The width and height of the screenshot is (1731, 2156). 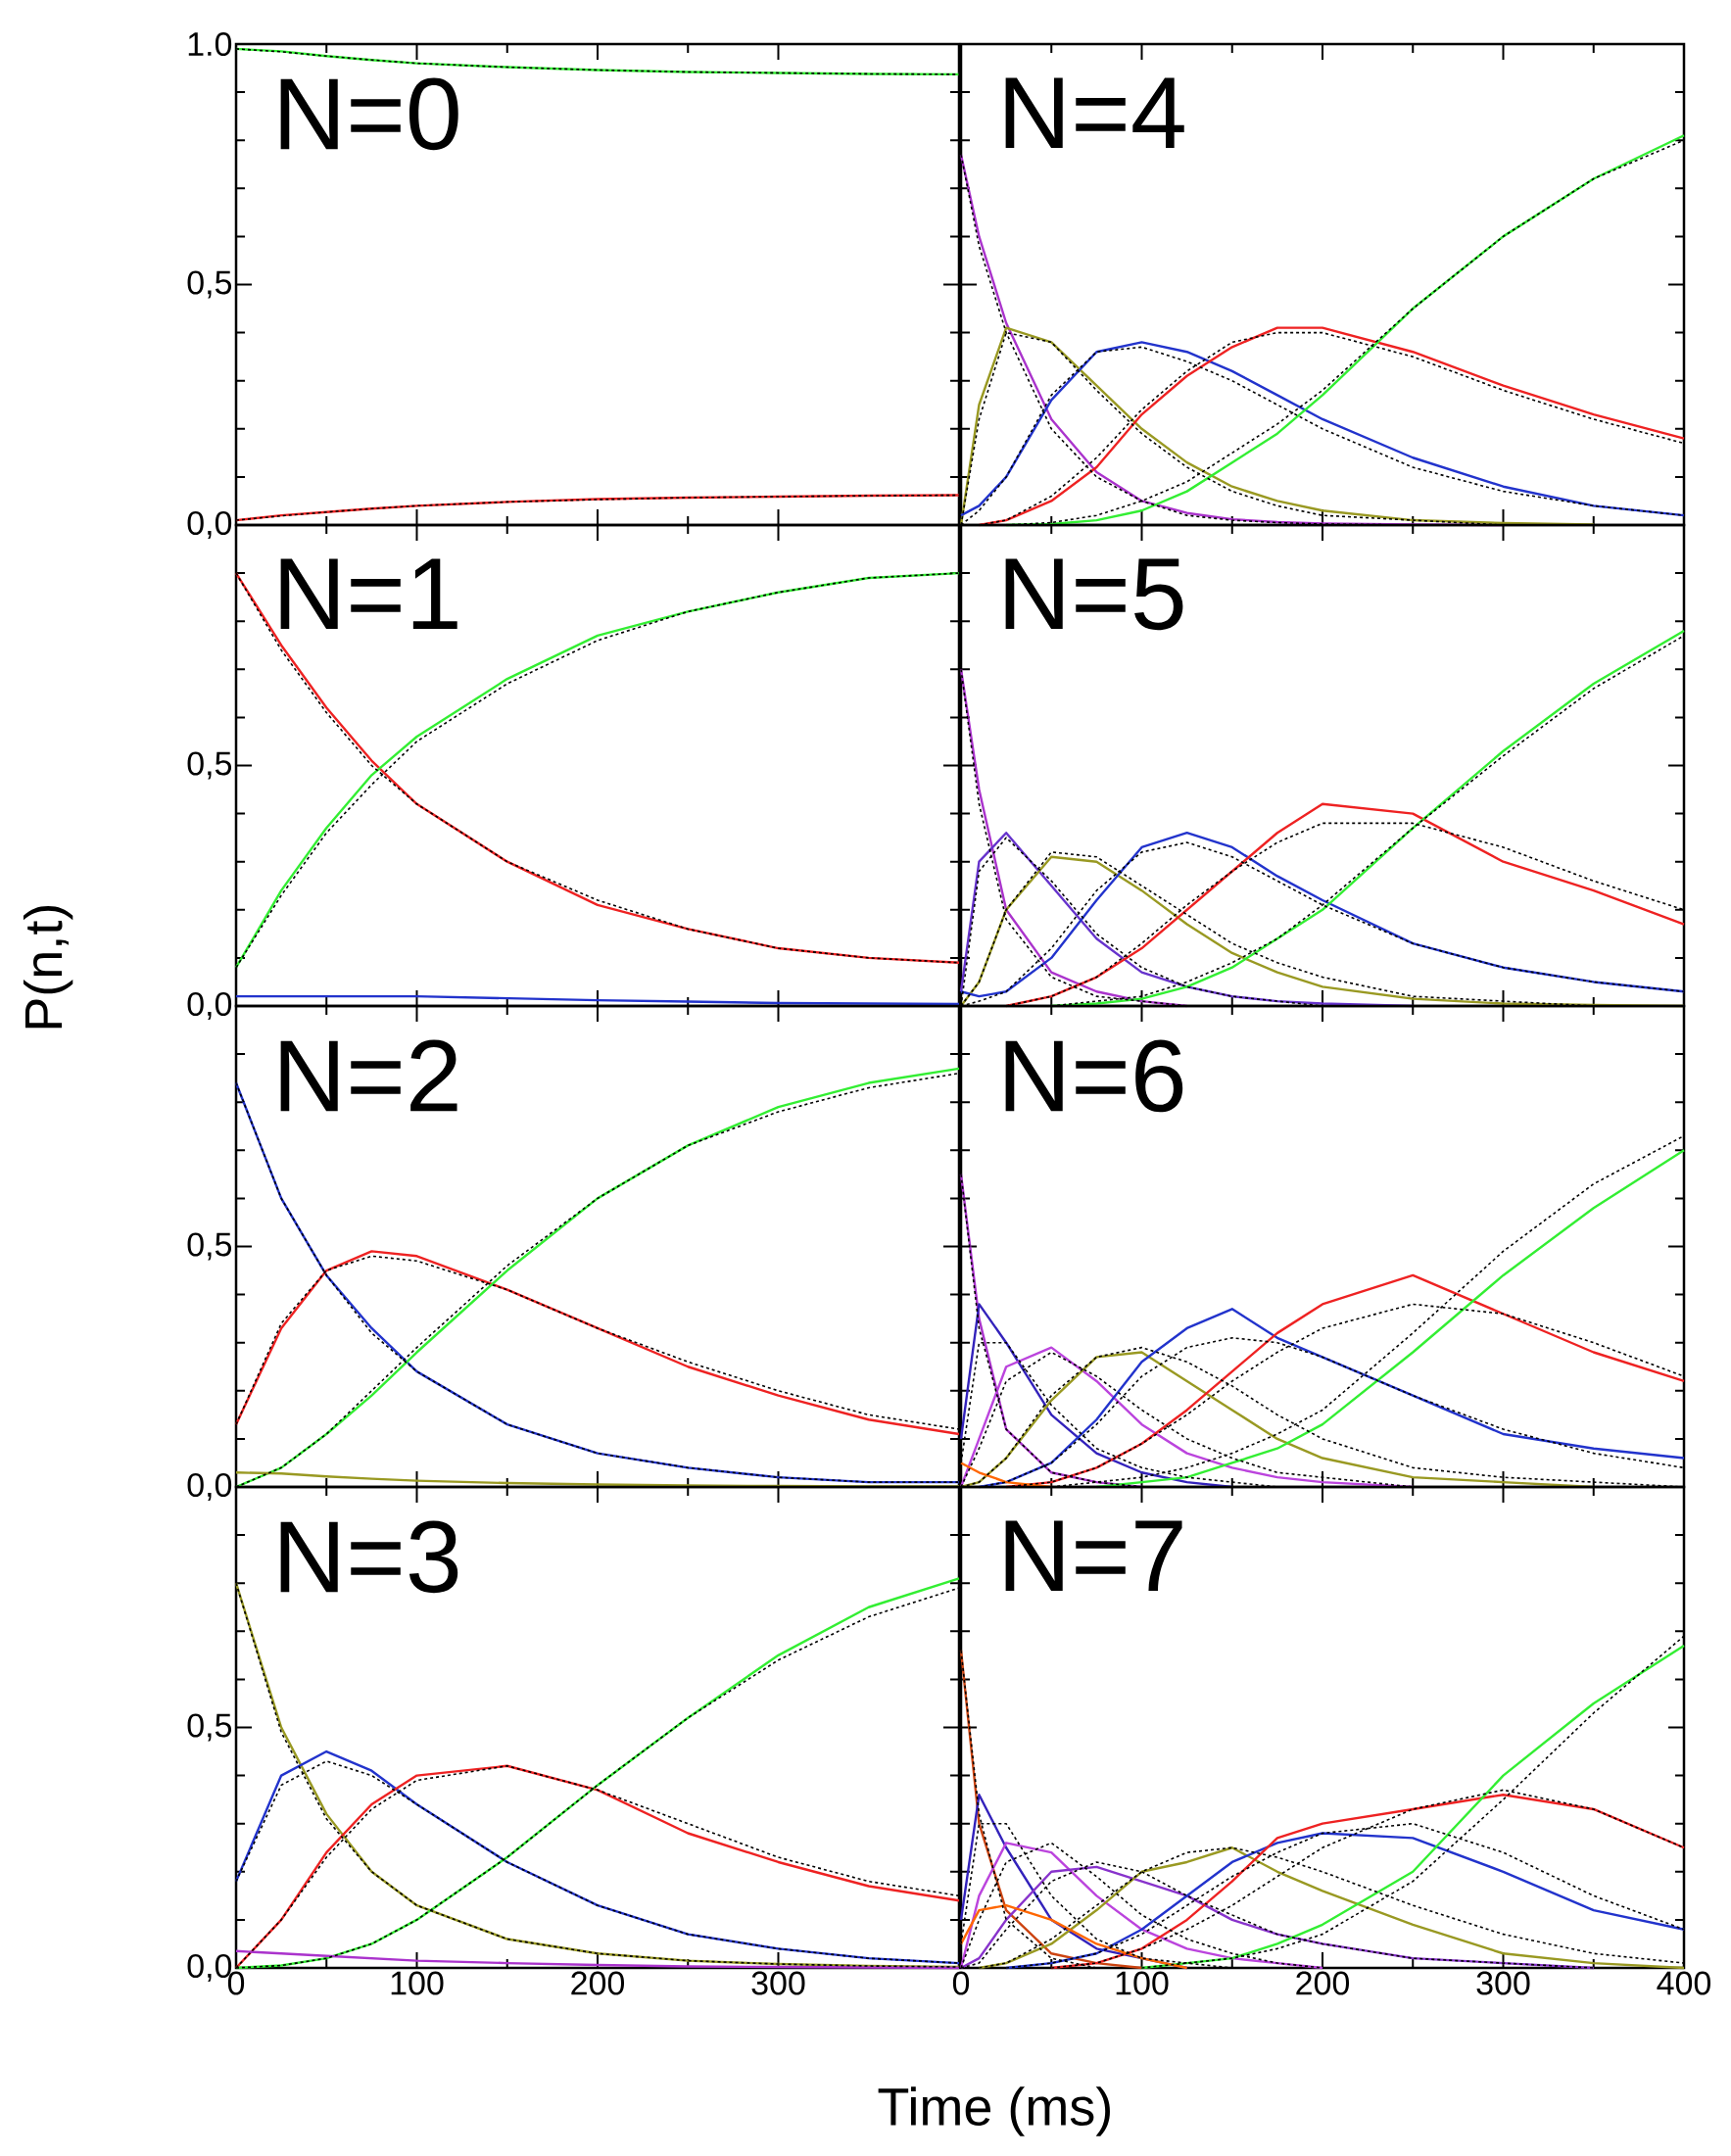 I want to click on annotation: N=7, so click(x=1093, y=1556).